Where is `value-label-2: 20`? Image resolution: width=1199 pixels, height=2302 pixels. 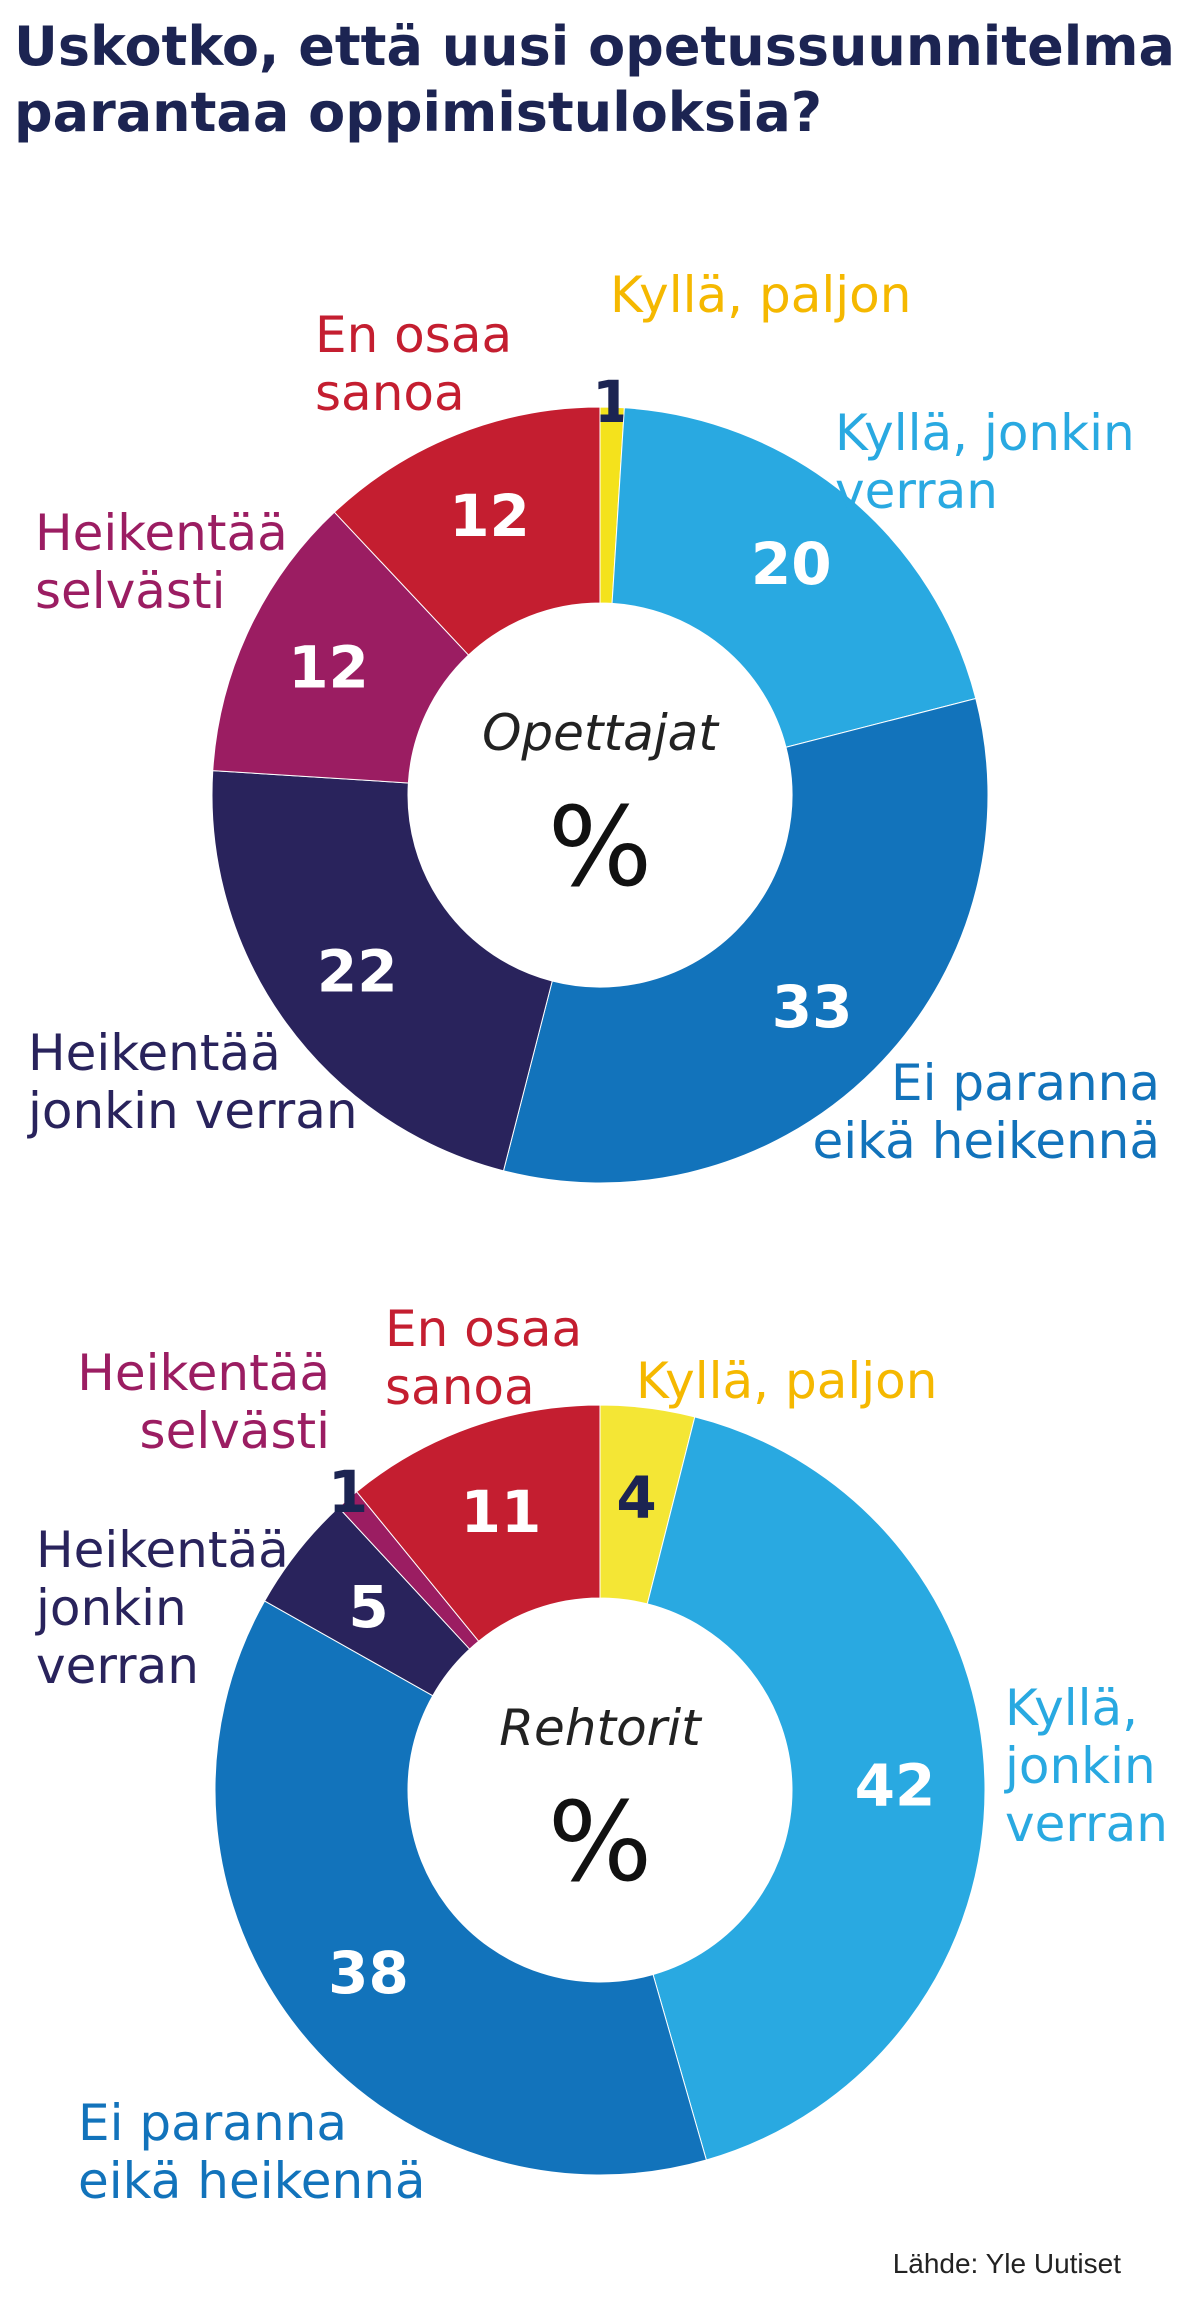 value-label-2: 20 is located at coordinates (791, 564).